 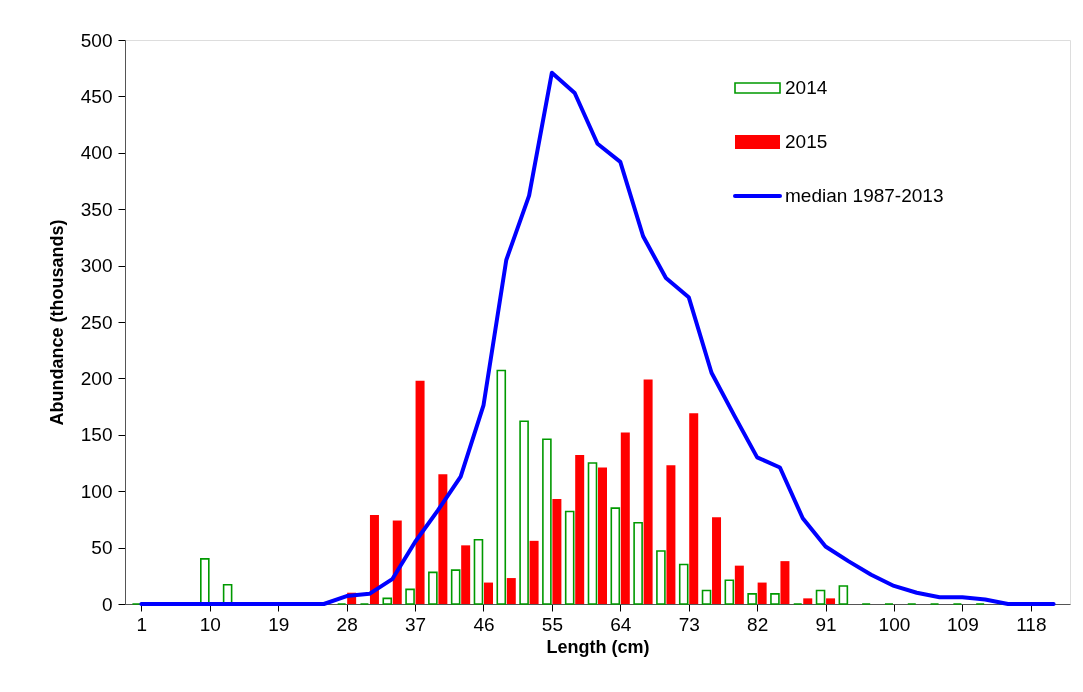 What do you see at coordinates (96, 435) in the screenshot?
I see `y-tick-label: 150` at bounding box center [96, 435].